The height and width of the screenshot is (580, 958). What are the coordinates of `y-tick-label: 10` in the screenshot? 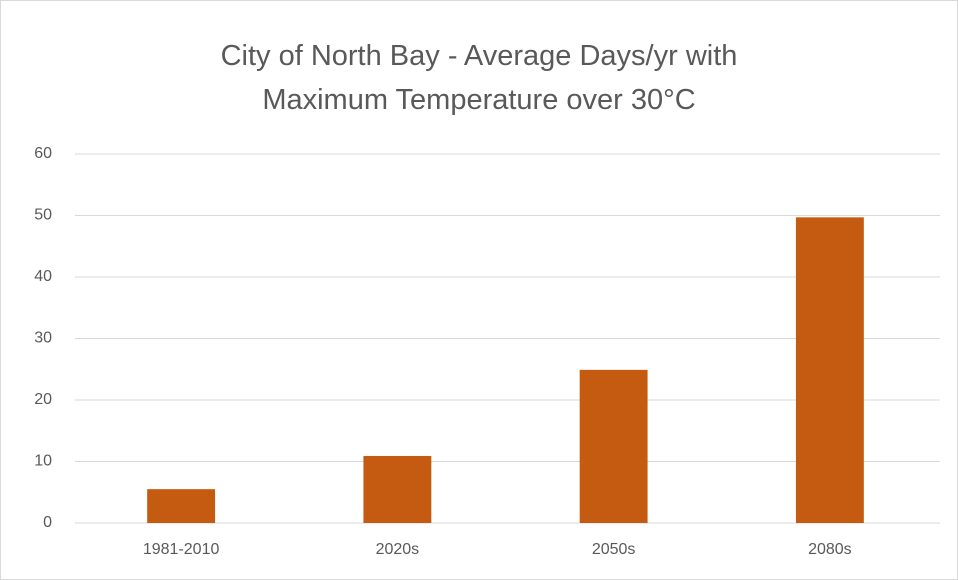 It's located at (43, 461).